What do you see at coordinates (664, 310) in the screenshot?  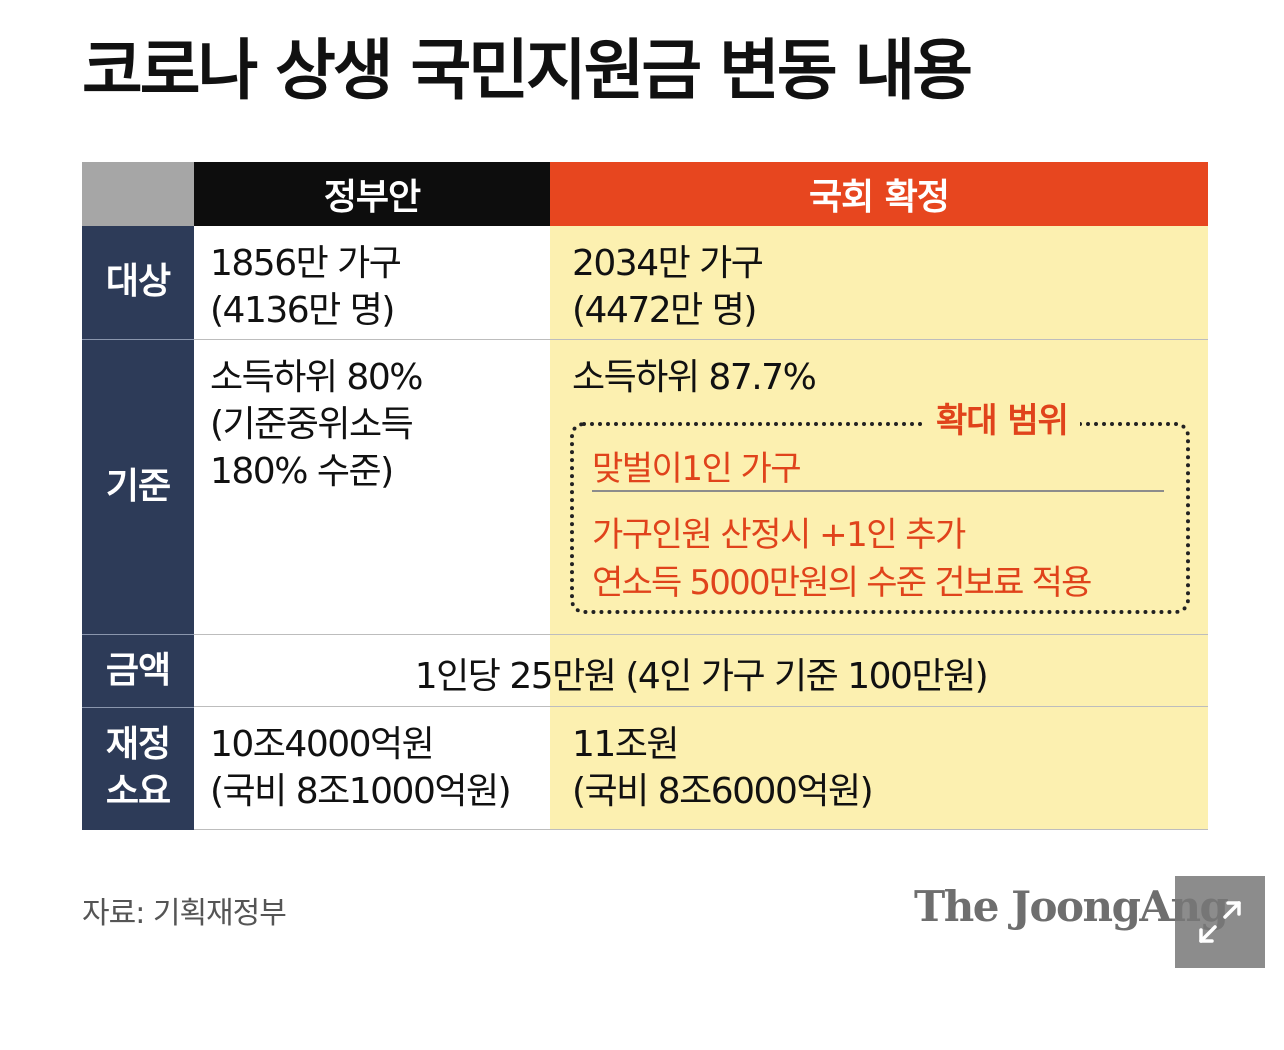 I see `target-national-people: (4472만 명)` at bounding box center [664, 310].